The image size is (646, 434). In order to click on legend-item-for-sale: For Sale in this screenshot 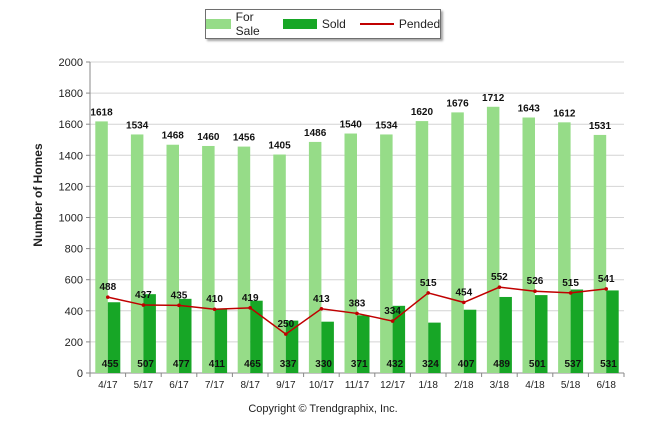, I will do `click(237, 24)`.